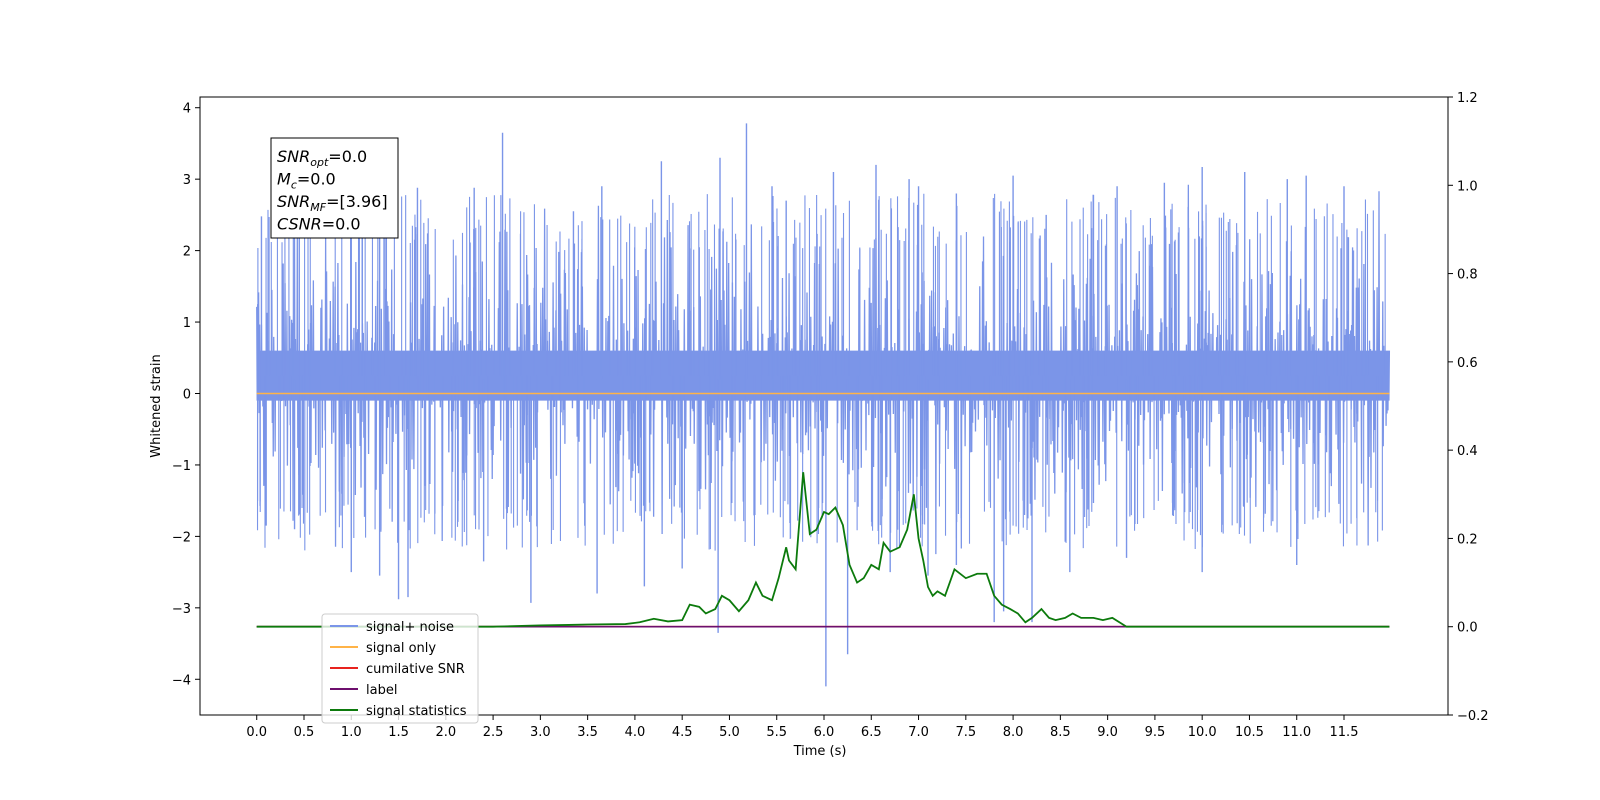 The width and height of the screenshot is (1600, 800). I want to click on legend-label: signal only, so click(401, 648).